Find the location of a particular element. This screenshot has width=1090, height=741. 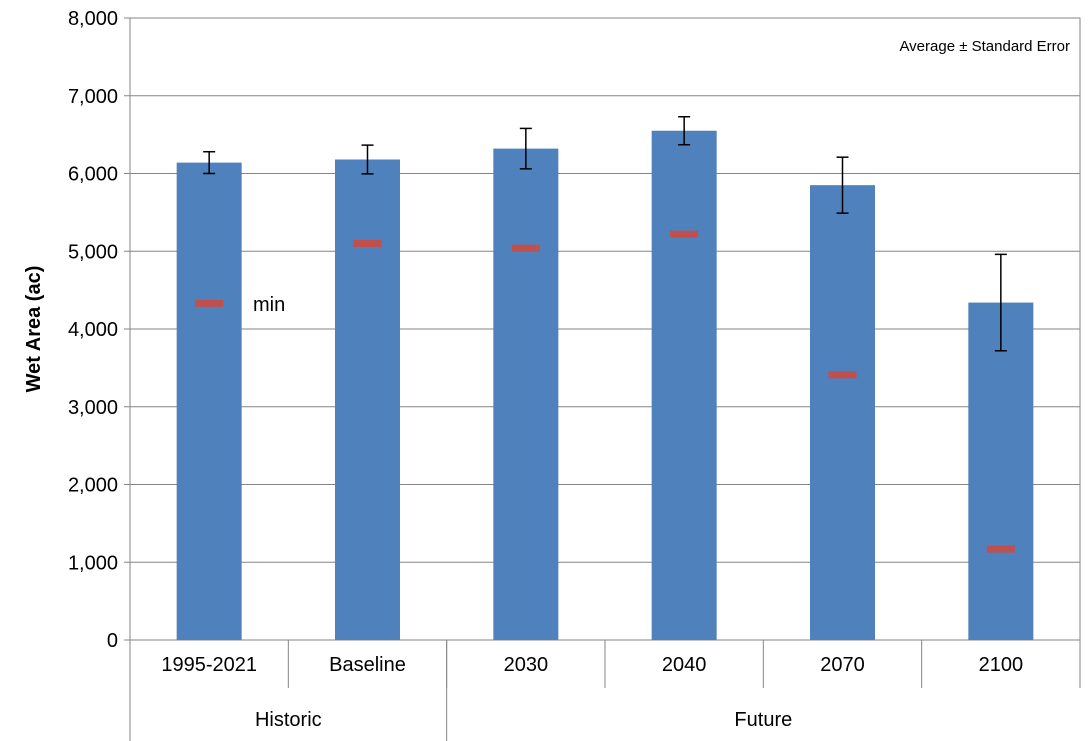

group-label: Future is located at coordinates (763, 720).